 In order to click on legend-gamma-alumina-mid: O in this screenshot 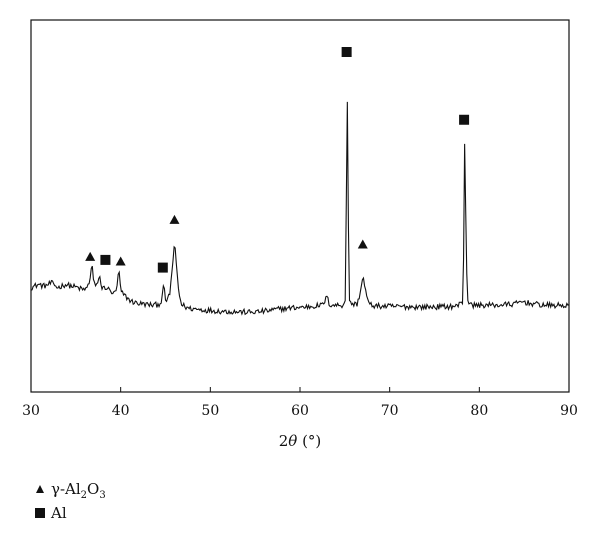, I will do `click(93, 489)`.